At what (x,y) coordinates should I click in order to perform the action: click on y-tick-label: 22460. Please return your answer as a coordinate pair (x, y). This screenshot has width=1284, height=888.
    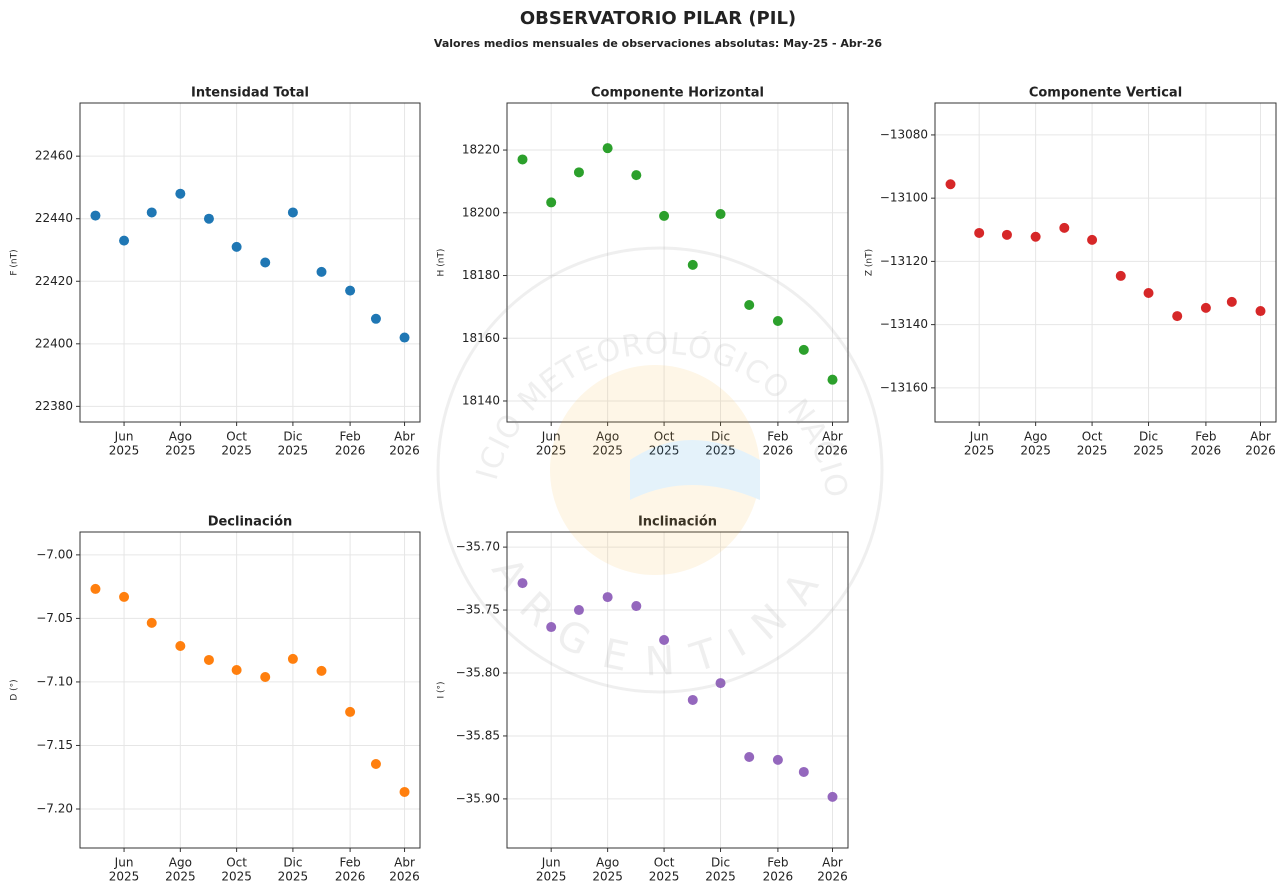
    Looking at the image, I should click on (54, 156).